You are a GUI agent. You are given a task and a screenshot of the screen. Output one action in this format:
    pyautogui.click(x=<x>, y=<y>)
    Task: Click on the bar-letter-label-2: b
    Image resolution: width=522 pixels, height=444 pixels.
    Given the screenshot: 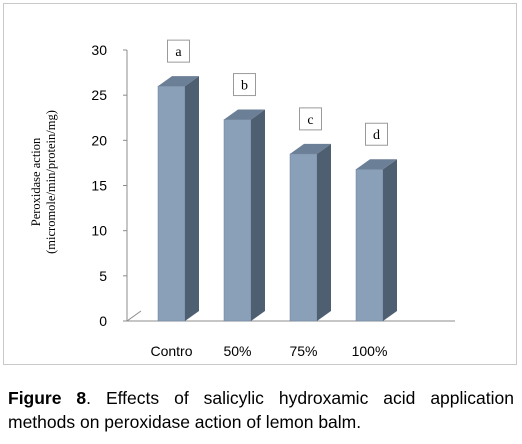 What is the action you would take?
    pyautogui.click(x=244, y=85)
    